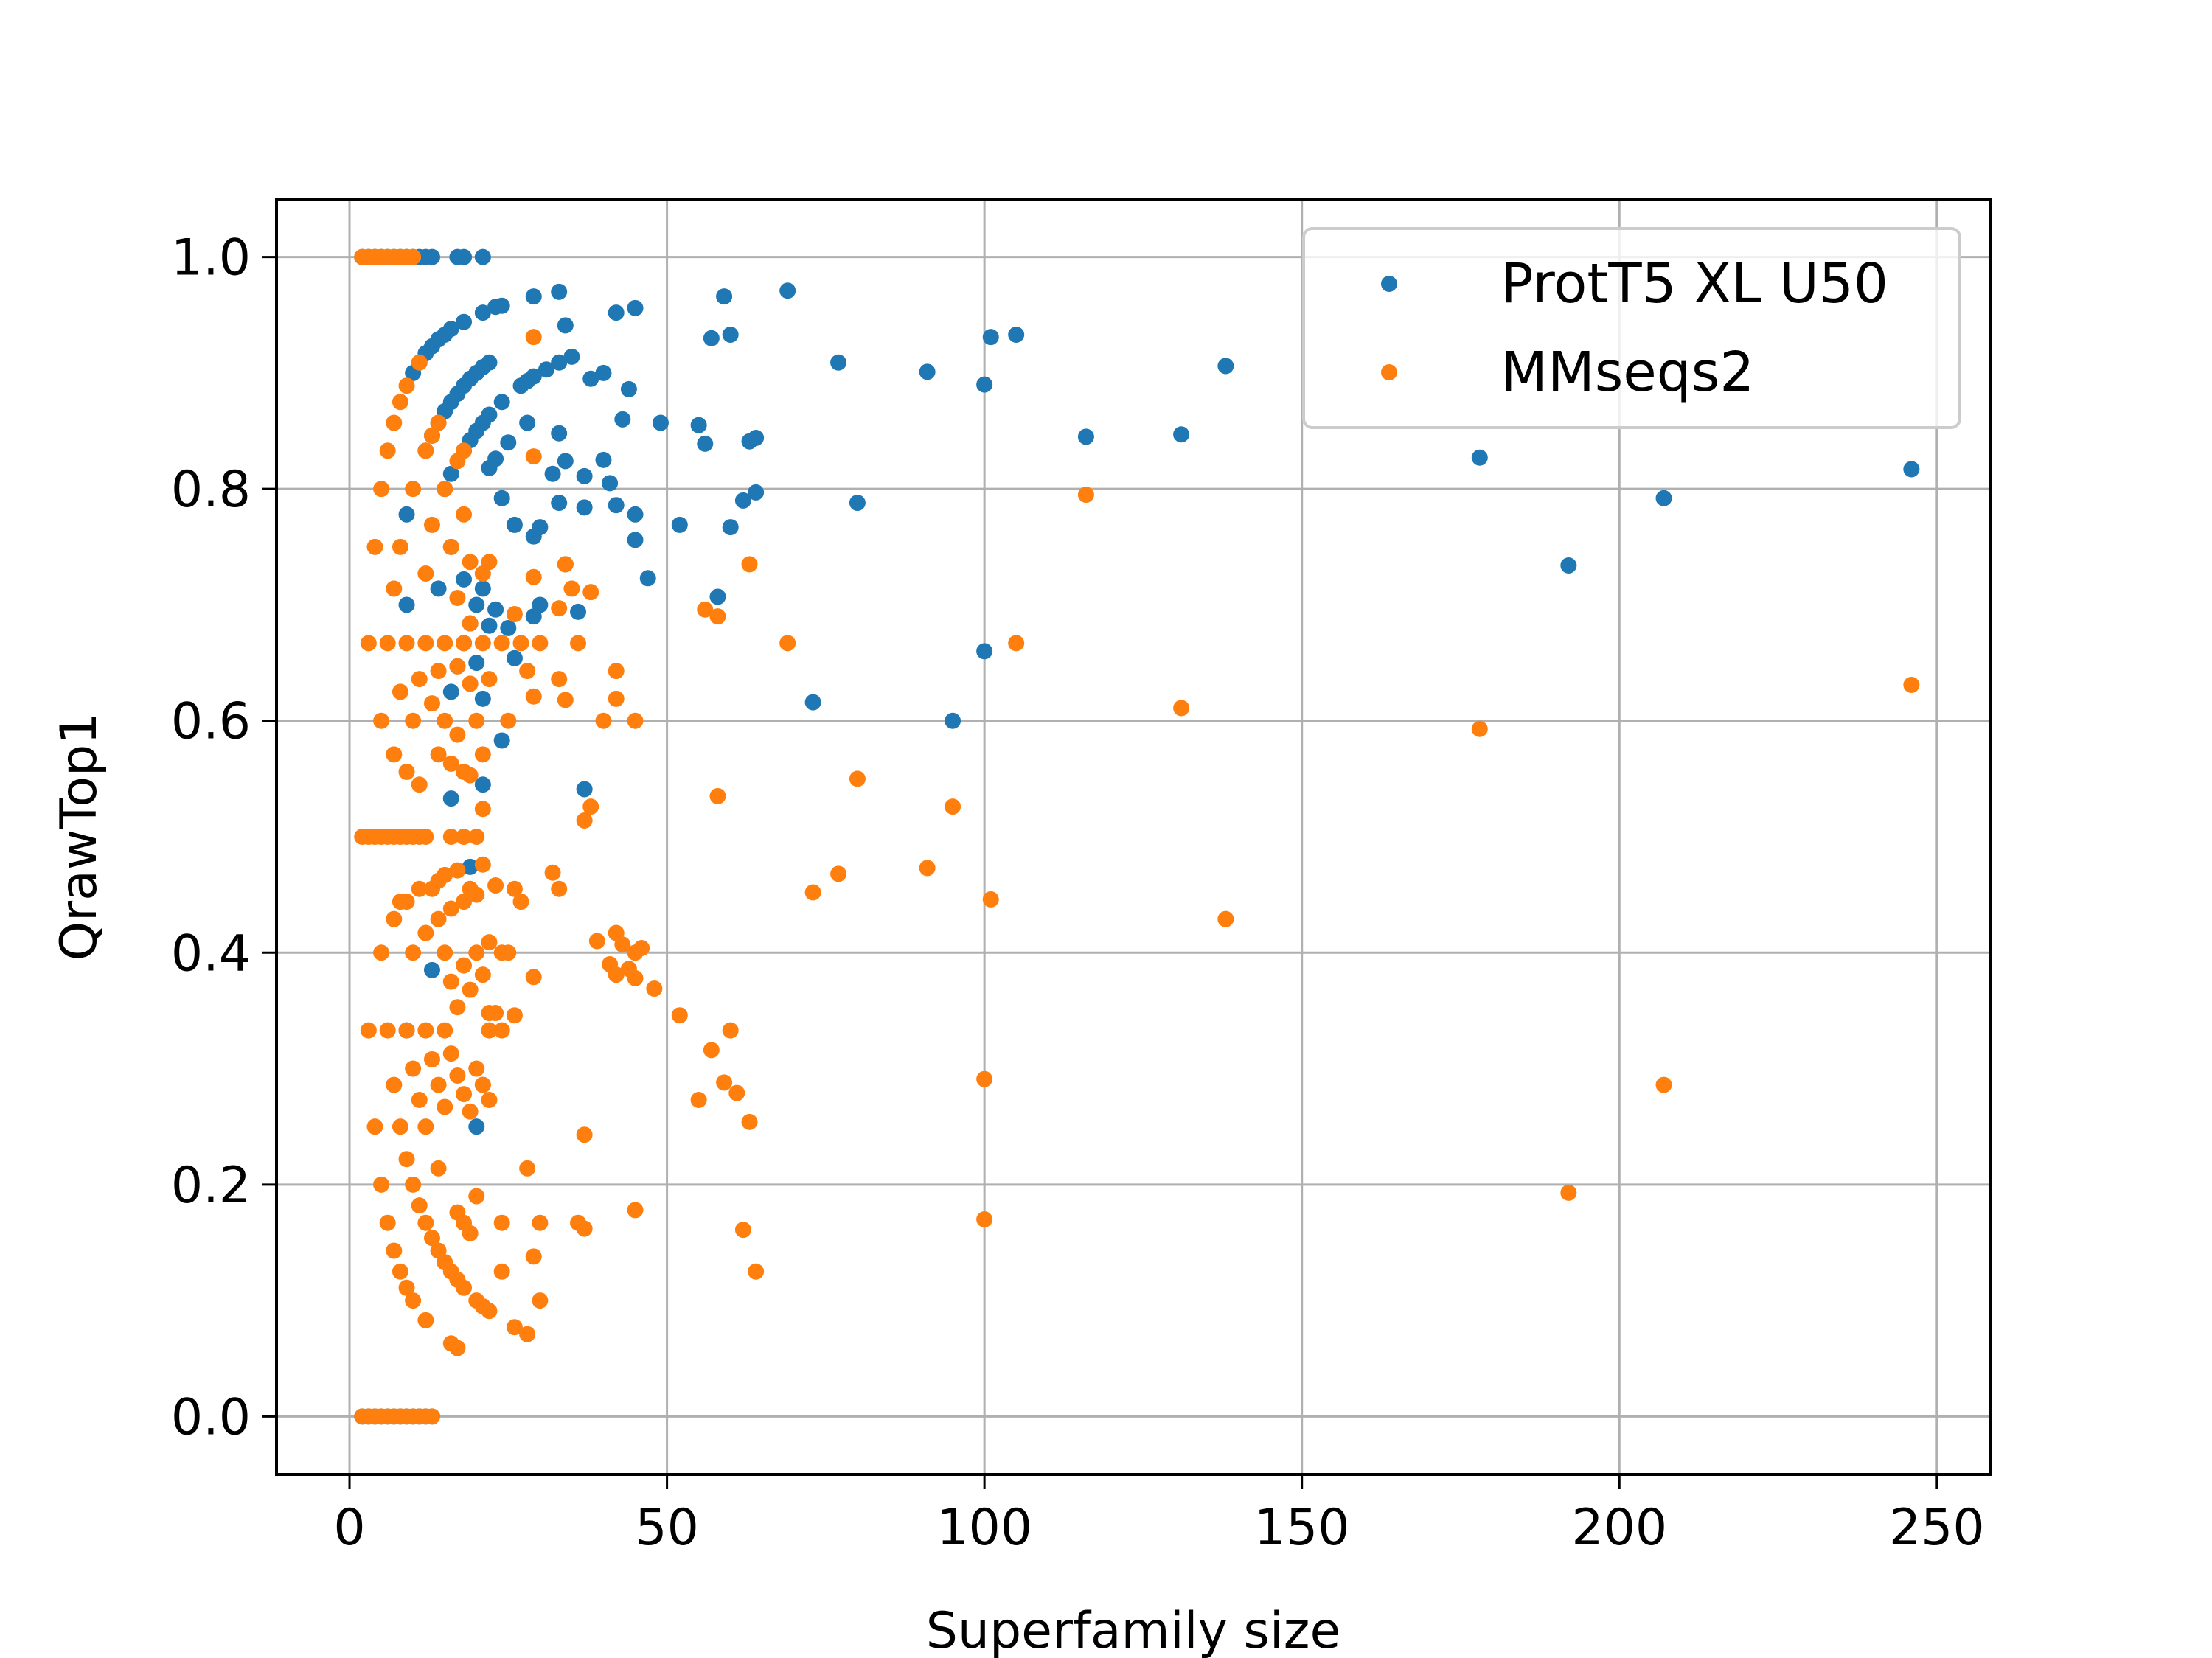  What do you see at coordinates (211, 722) in the screenshot?
I see `y-tick-label: 0.6` at bounding box center [211, 722].